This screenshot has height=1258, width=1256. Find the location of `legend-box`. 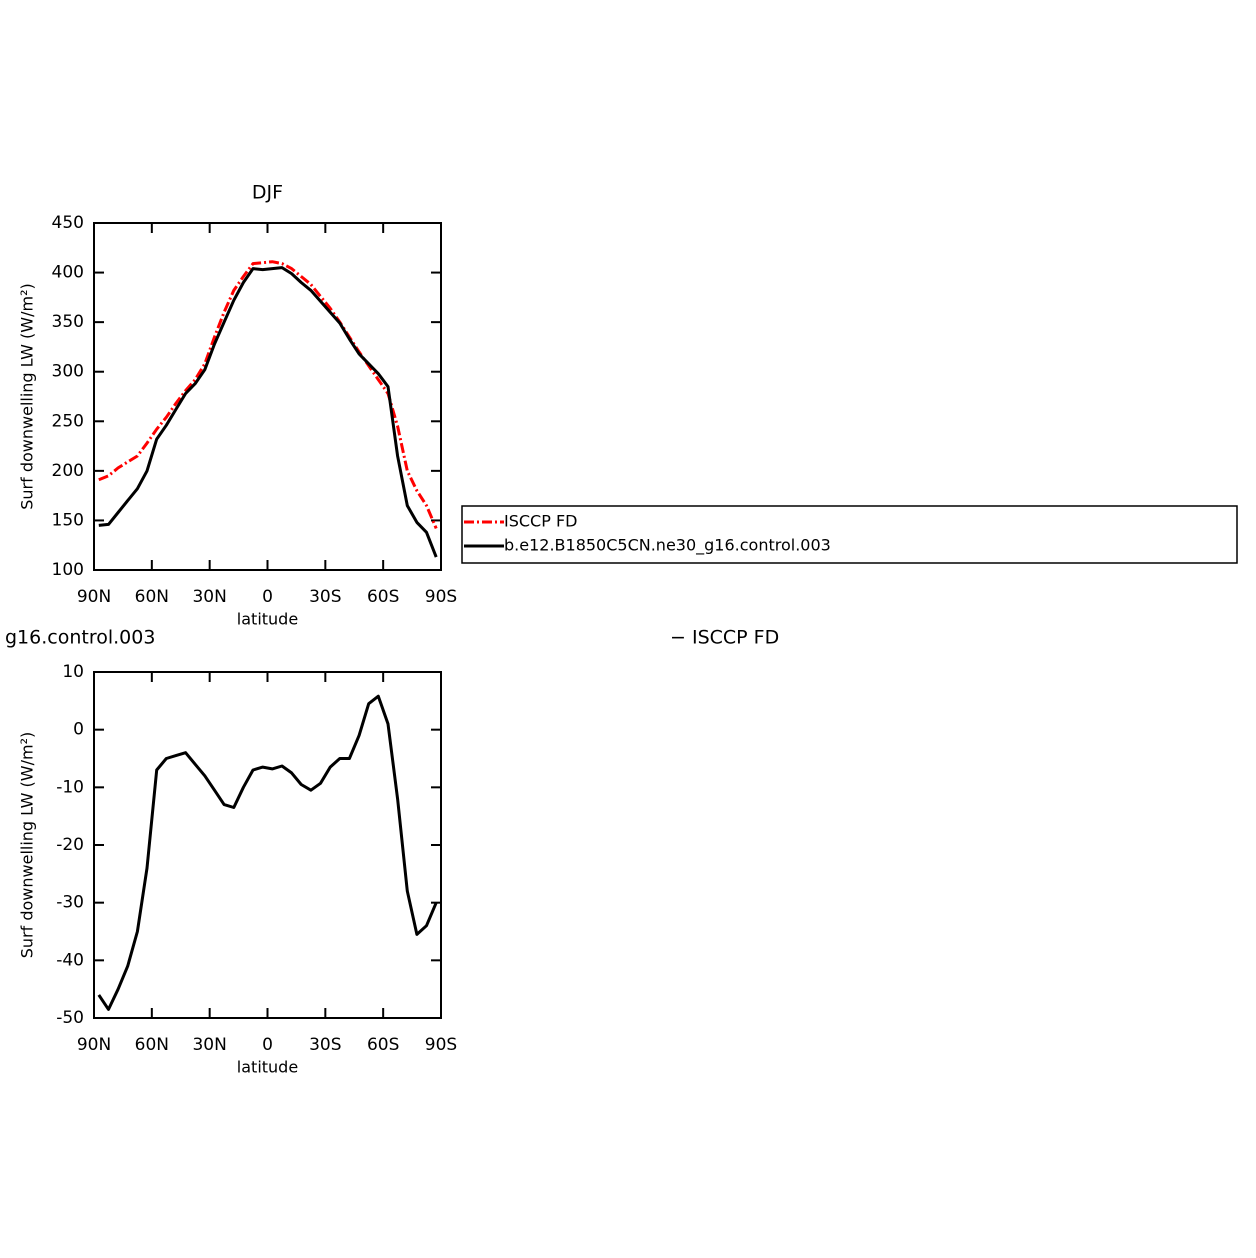

legend-box is located at coordinates (849, 534).